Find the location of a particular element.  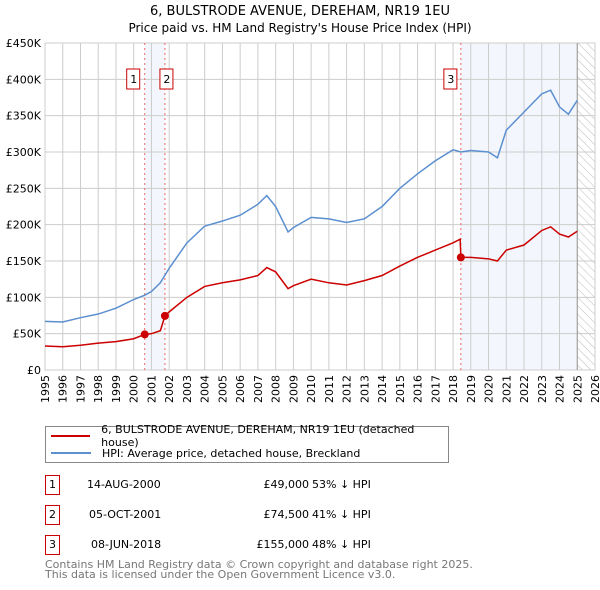

date: 14-AUG-2000 is located at coordinates (124, 484).